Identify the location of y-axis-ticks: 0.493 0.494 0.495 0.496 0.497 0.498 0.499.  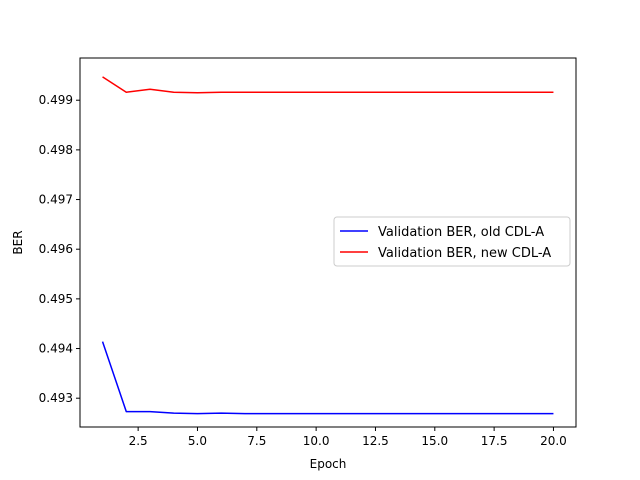
(59, 249).